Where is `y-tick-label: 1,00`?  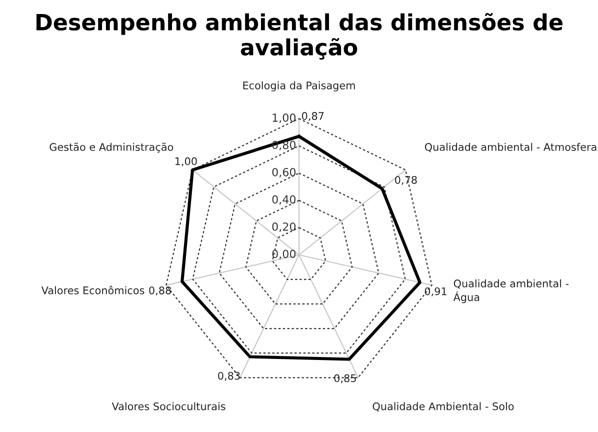
y-tick-label: 1,00 is located at coordinates (284, 118).